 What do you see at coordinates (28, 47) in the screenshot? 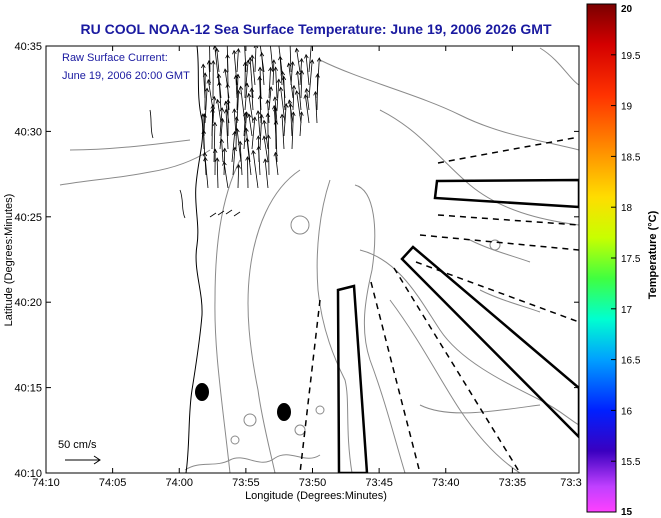
I see `y-tick-label: 40:35` at bounding box center [28, 47].